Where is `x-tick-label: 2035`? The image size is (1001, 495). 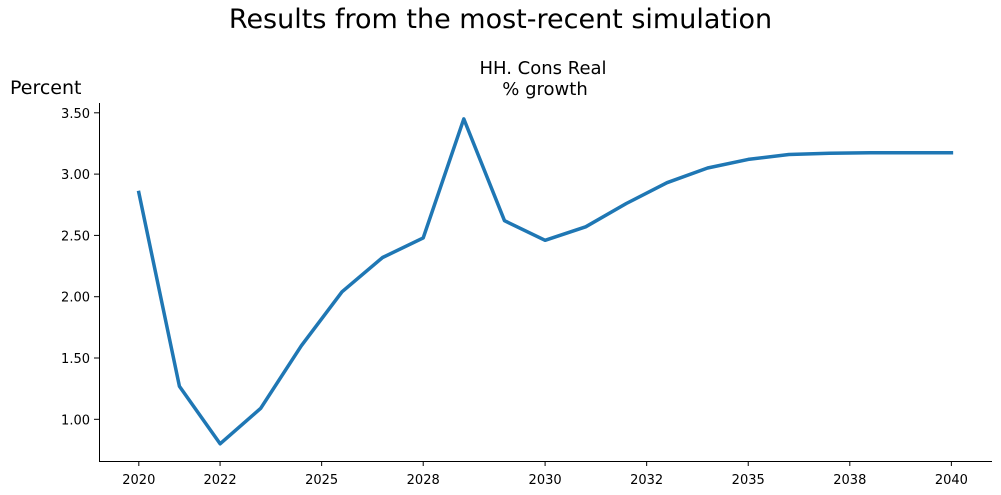
x-tick-label: 2035 is located at coordinates (748, 480).